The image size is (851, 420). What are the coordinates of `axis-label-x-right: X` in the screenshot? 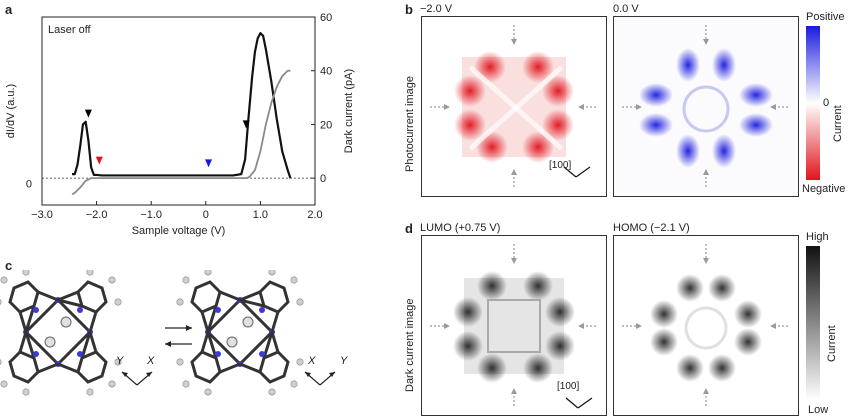 It's located at (312, 361).